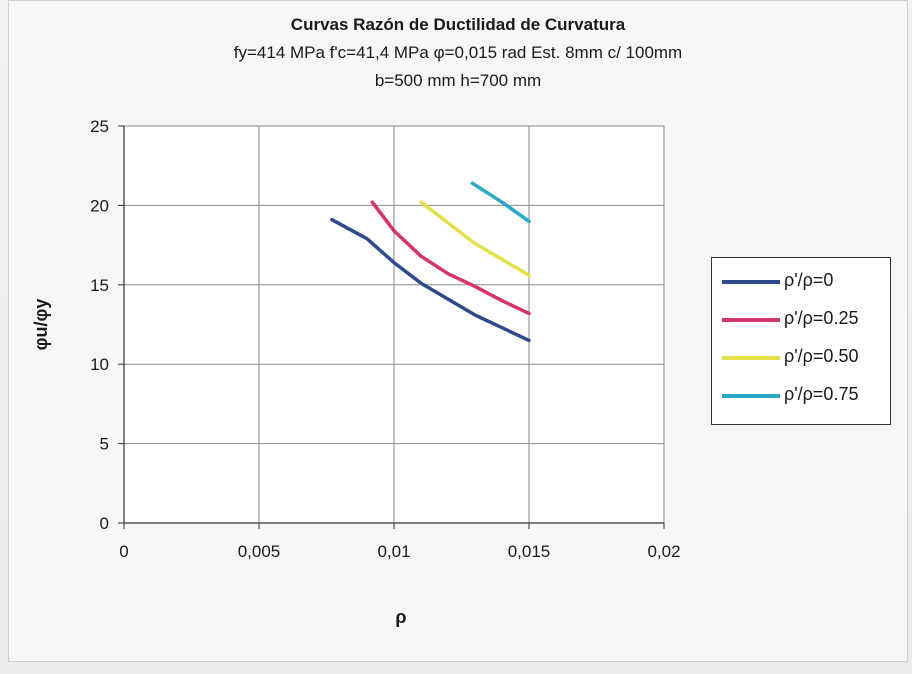 The image size is (912, 674). Describe the element at coordinates (41, 325) in the screenshot. I see `y-axis-title: φu/φy` at that location.